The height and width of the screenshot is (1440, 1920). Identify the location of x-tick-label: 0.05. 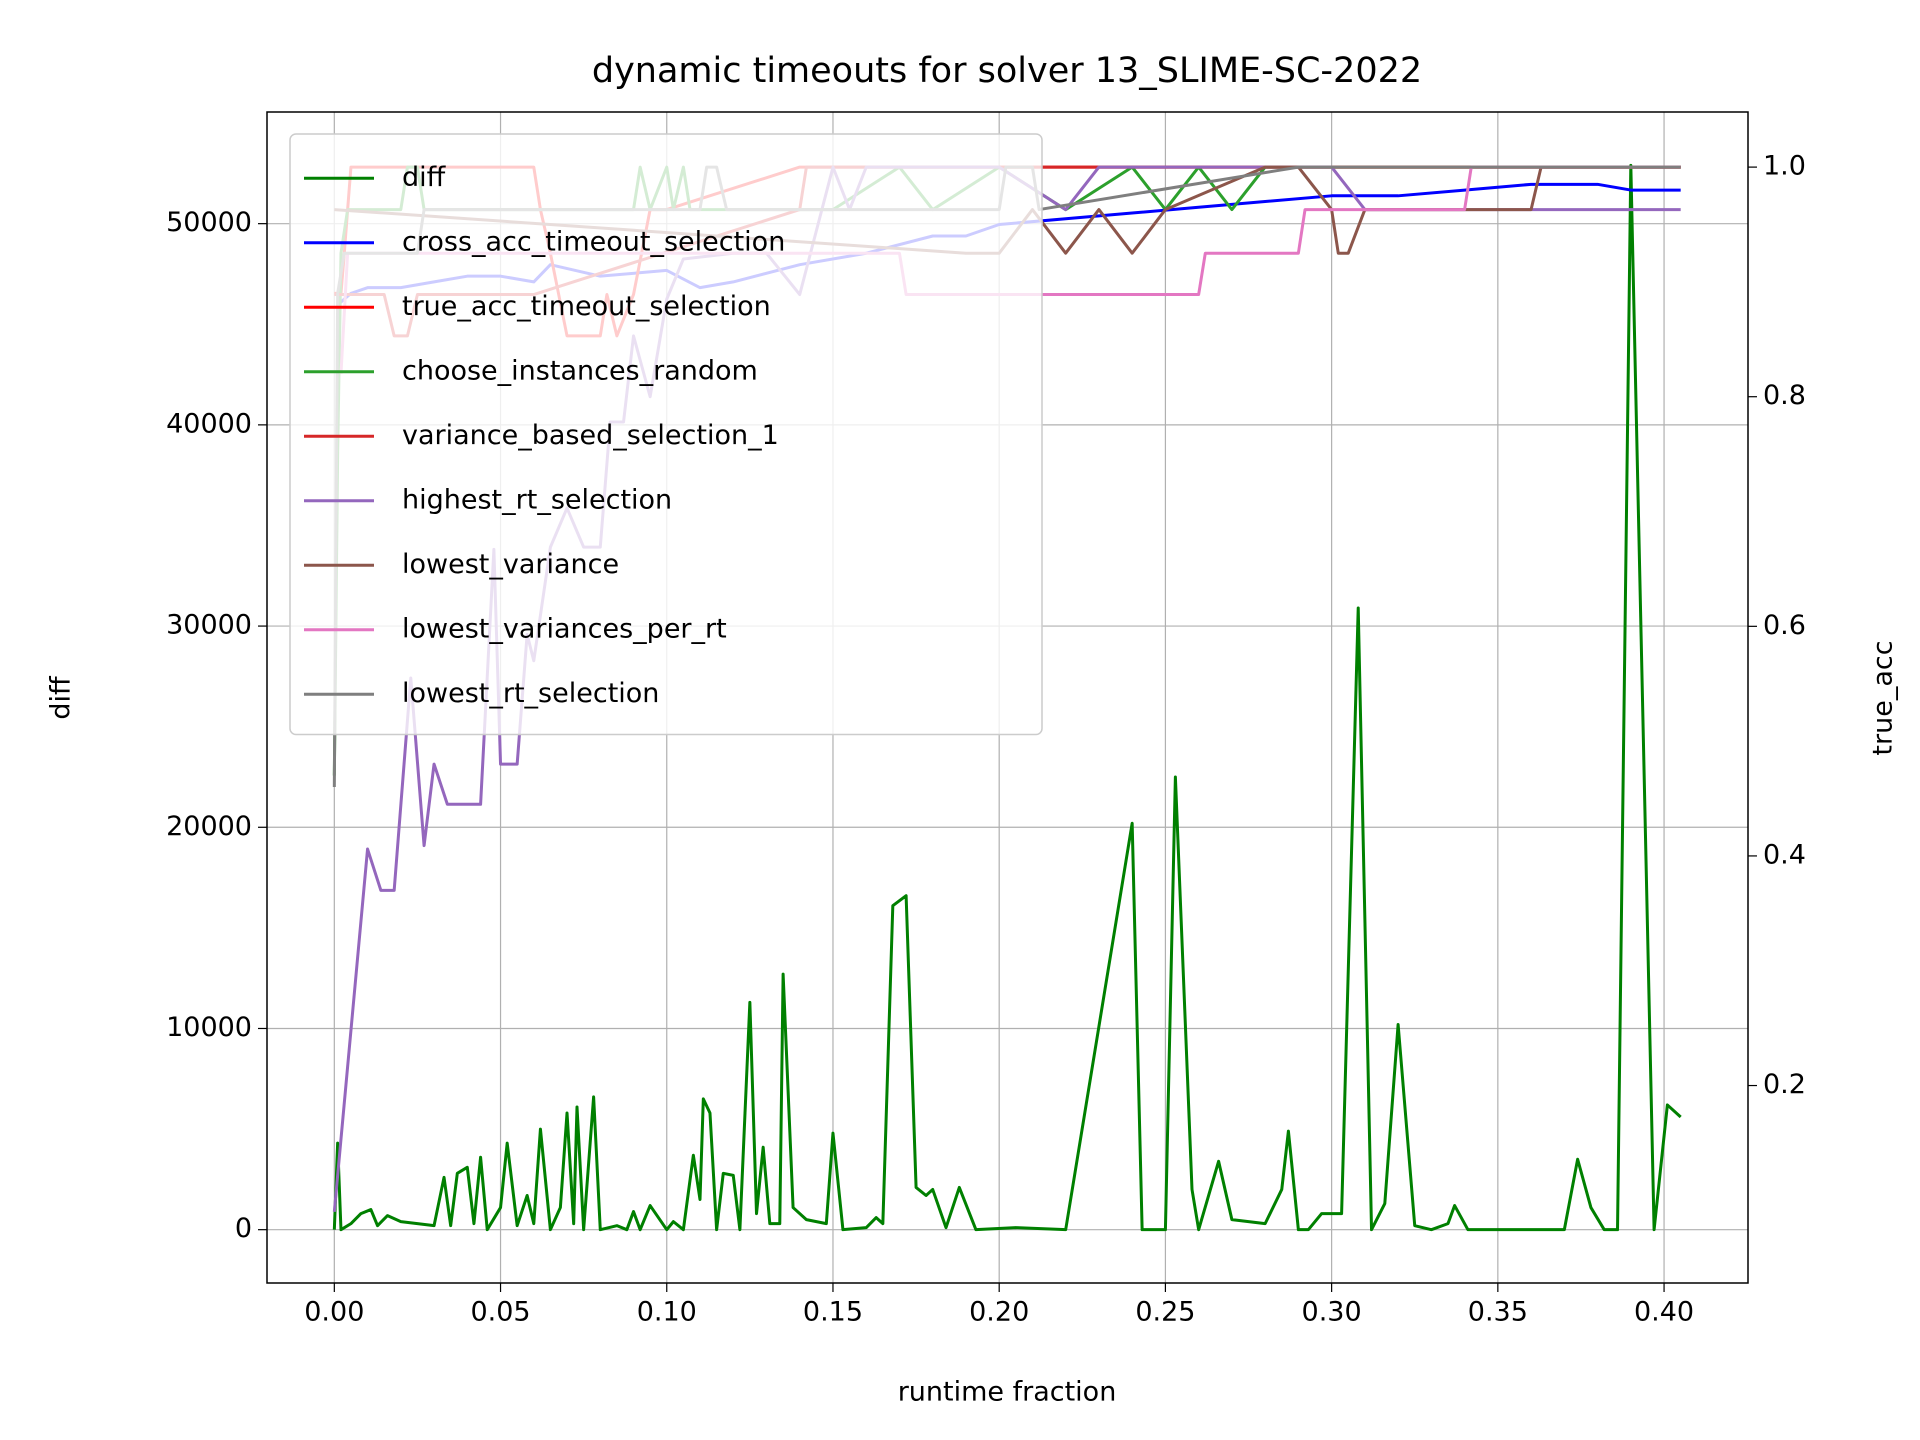
(500, 1312).